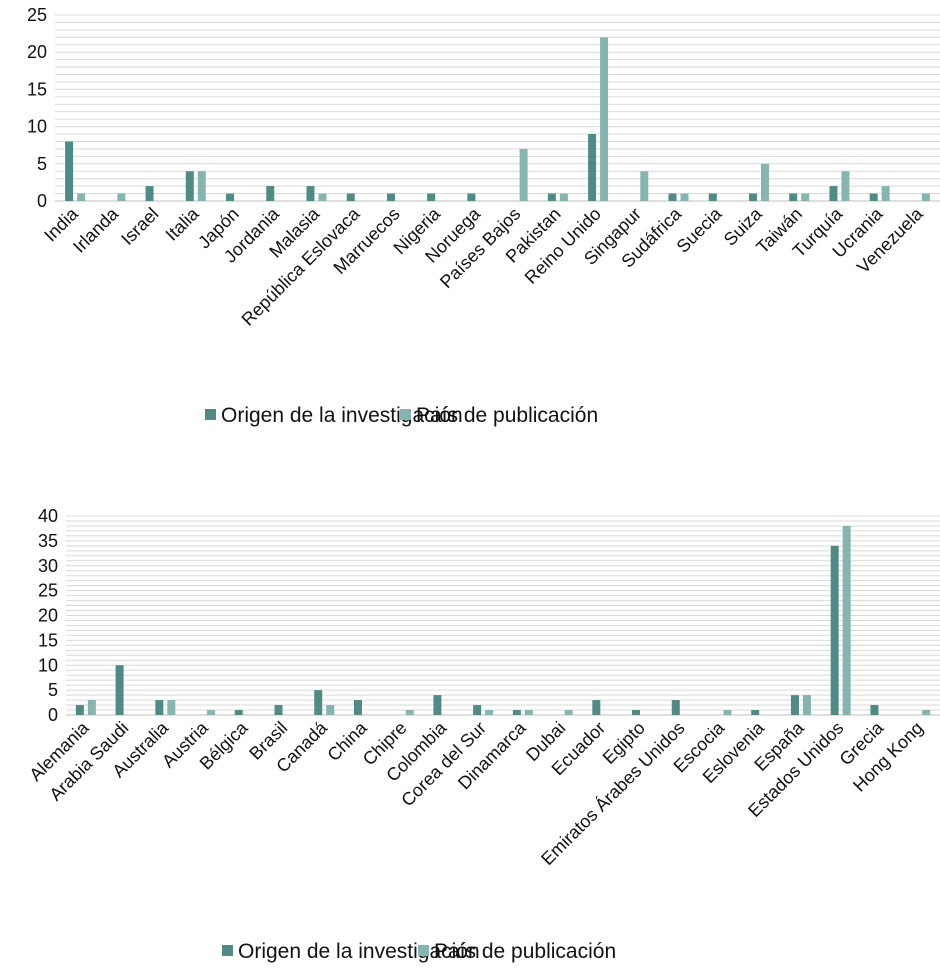 This screenshot has width=940, height=970. What do you see at coordinates (96, 230) in the screenshot?
I see `x-tick-label: Irlanda` at bounding box center [96, 230].